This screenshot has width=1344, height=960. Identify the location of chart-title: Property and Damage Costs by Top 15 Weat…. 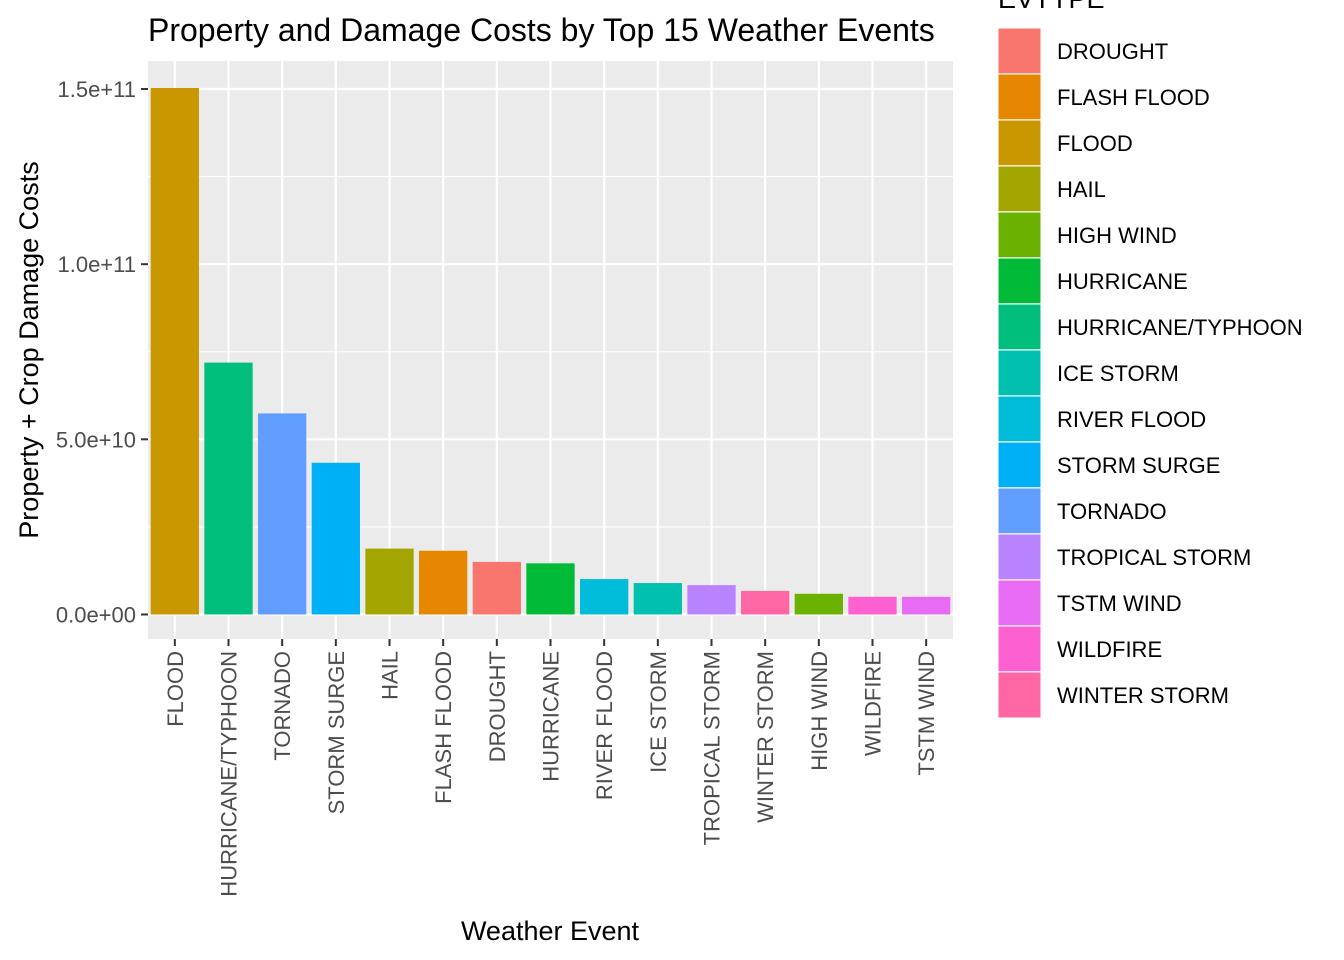
(541, 30).